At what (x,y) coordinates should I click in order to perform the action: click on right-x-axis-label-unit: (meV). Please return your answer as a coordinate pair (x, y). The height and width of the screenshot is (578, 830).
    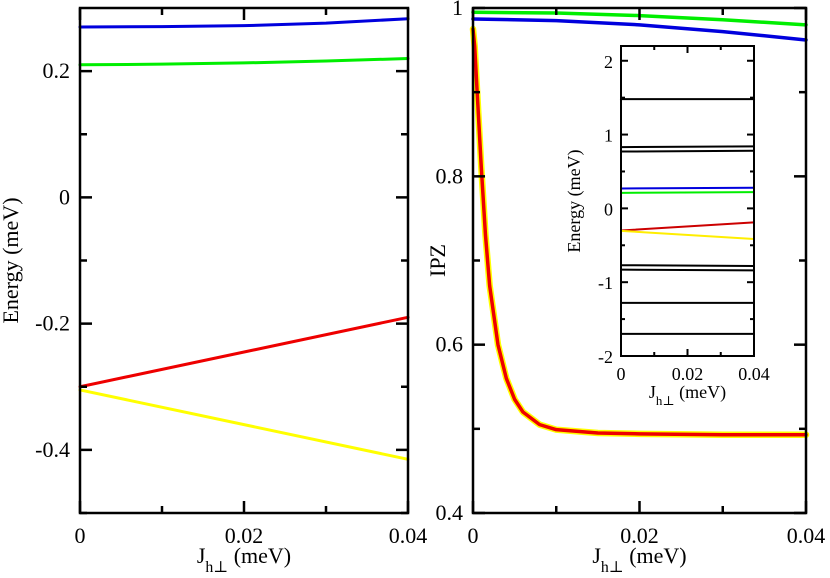
    Looking at the image, I should click on (655, 555).